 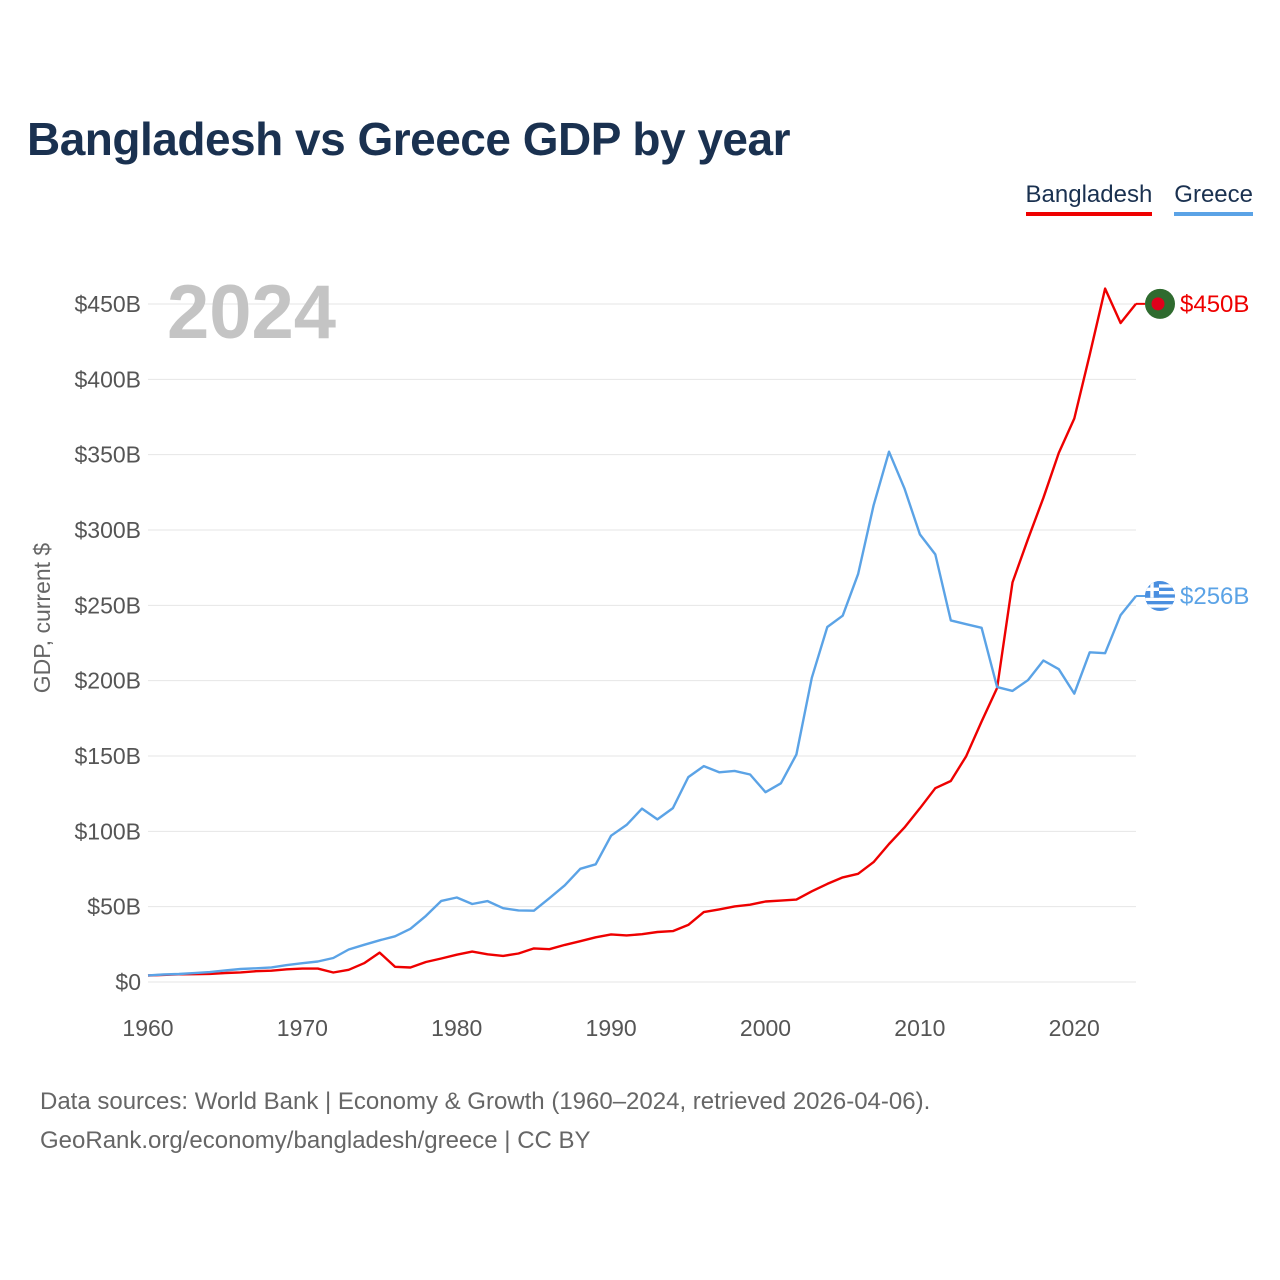 What do you see at coordinates (302, 1028) in the screenshot?
I see `x-tick-label: 1970` at bounding box center [302, 1028].